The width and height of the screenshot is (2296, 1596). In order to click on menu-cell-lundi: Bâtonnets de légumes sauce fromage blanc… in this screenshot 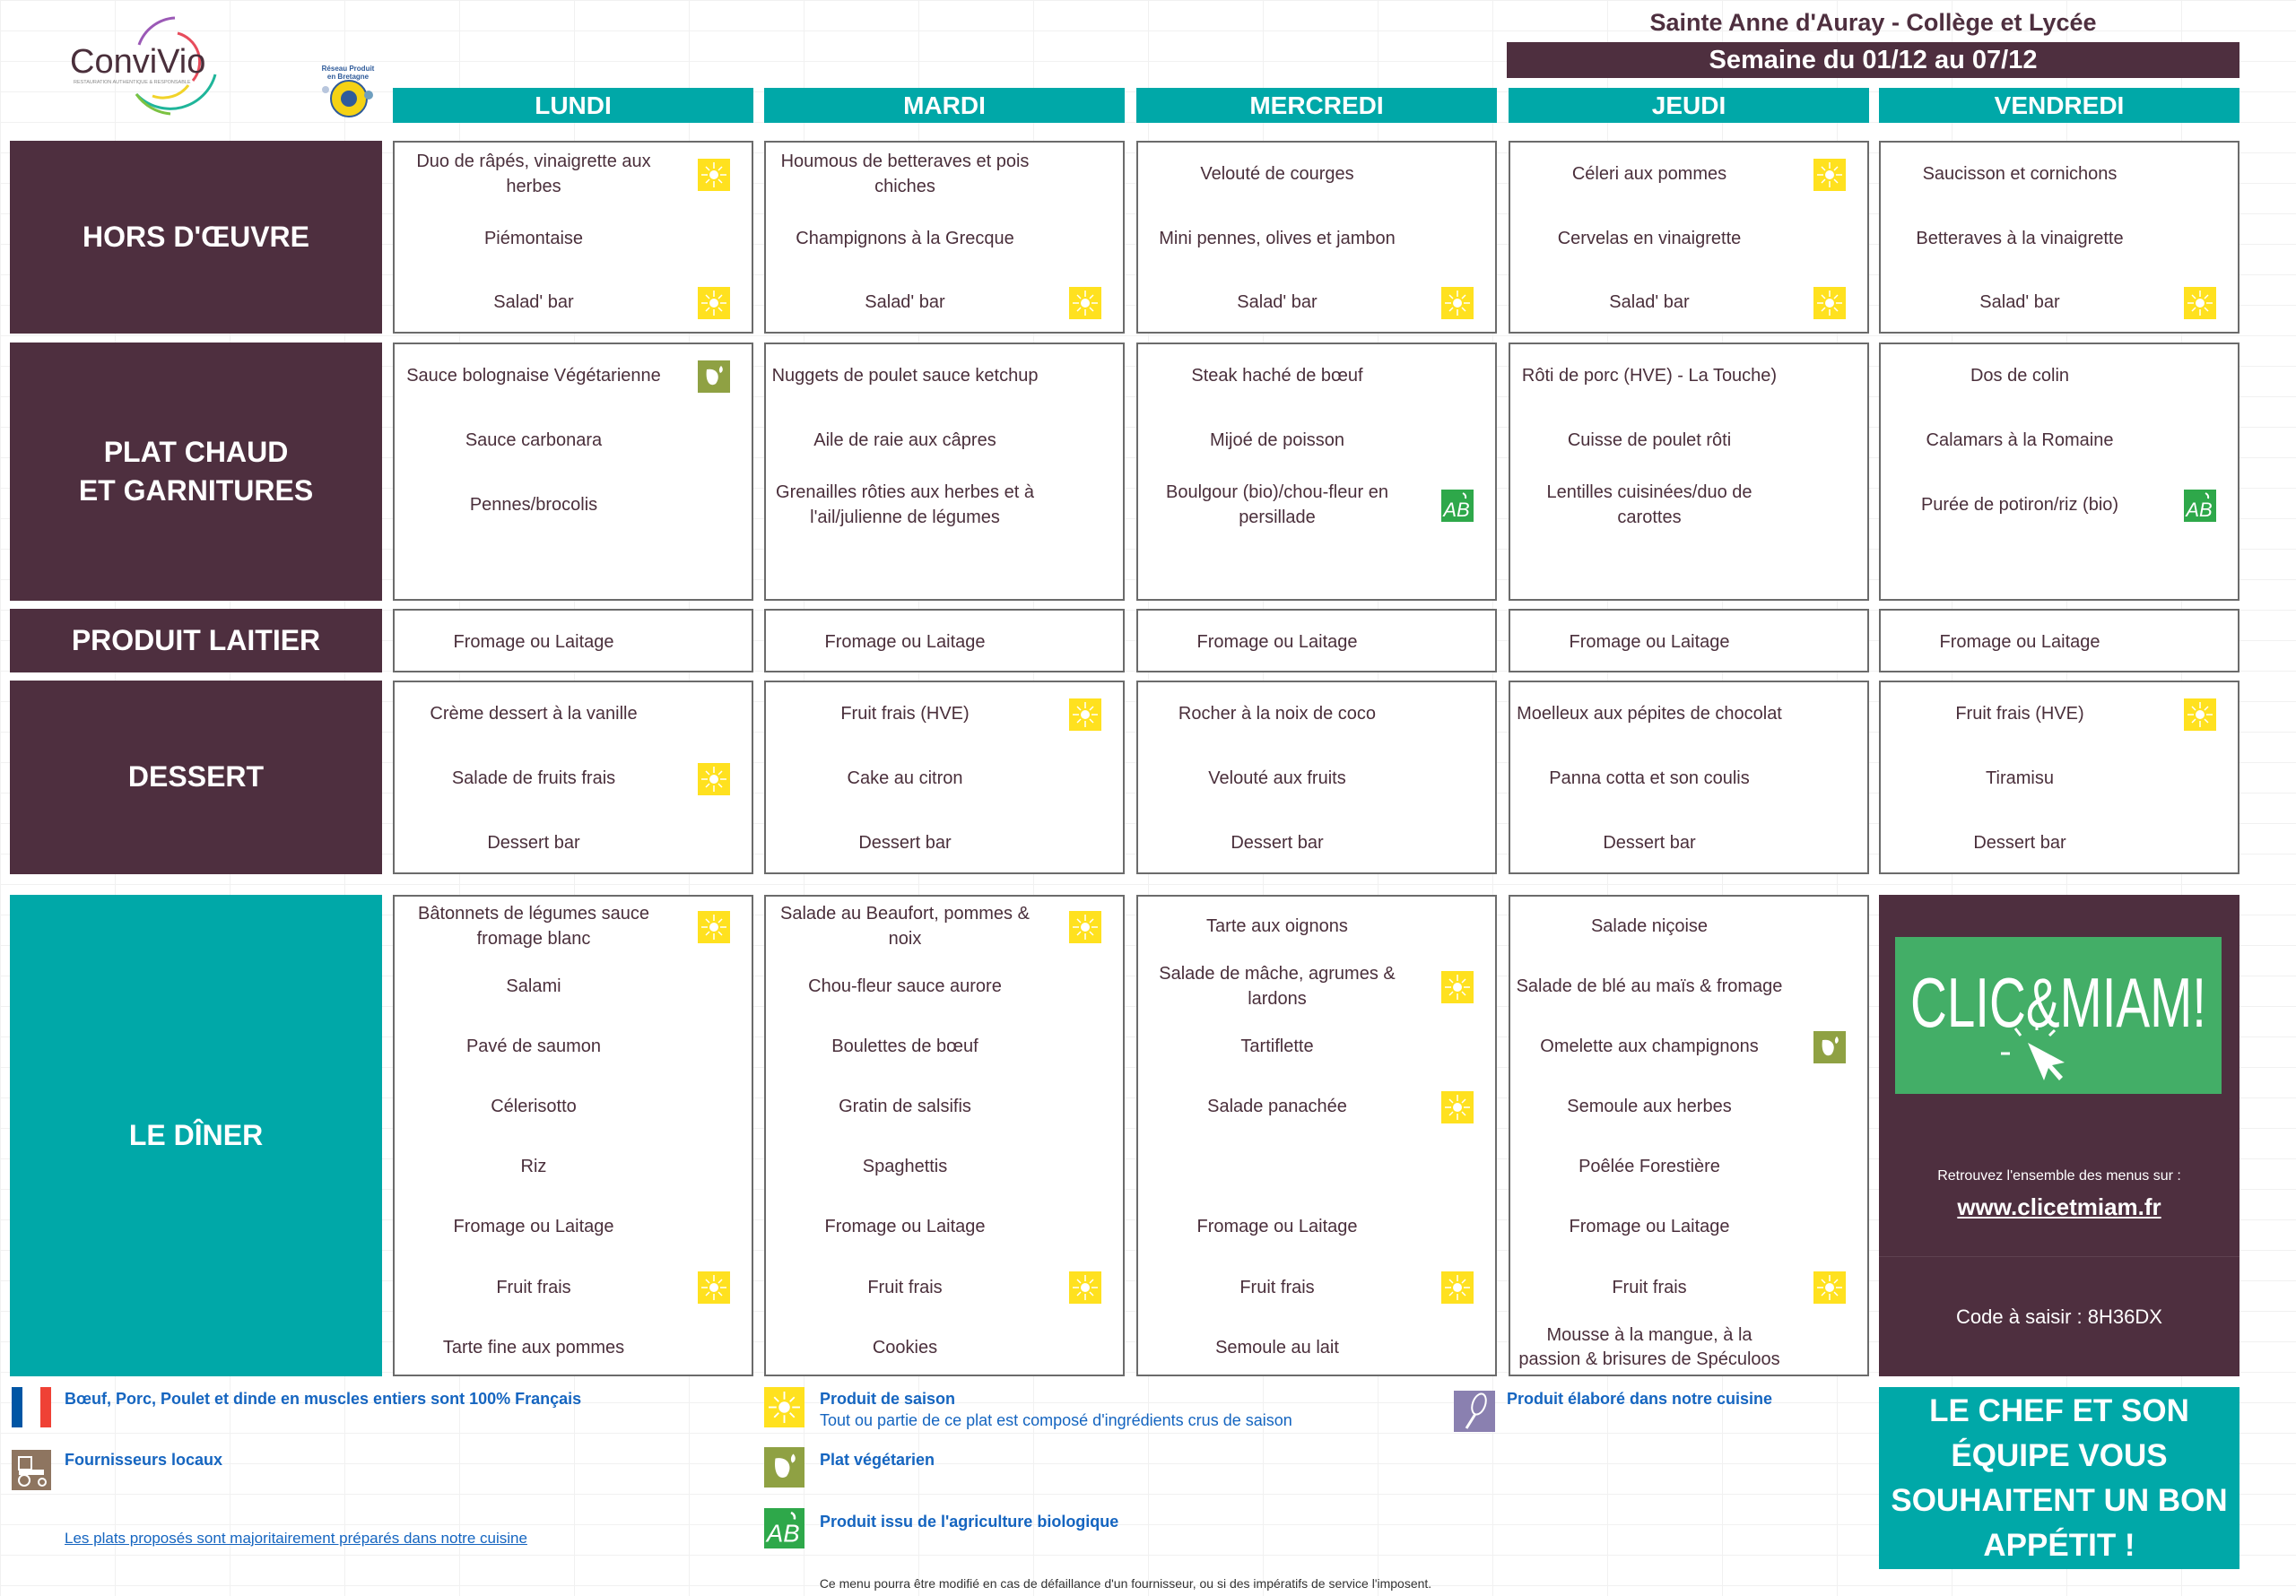, I will do `click(573, 1136)`.